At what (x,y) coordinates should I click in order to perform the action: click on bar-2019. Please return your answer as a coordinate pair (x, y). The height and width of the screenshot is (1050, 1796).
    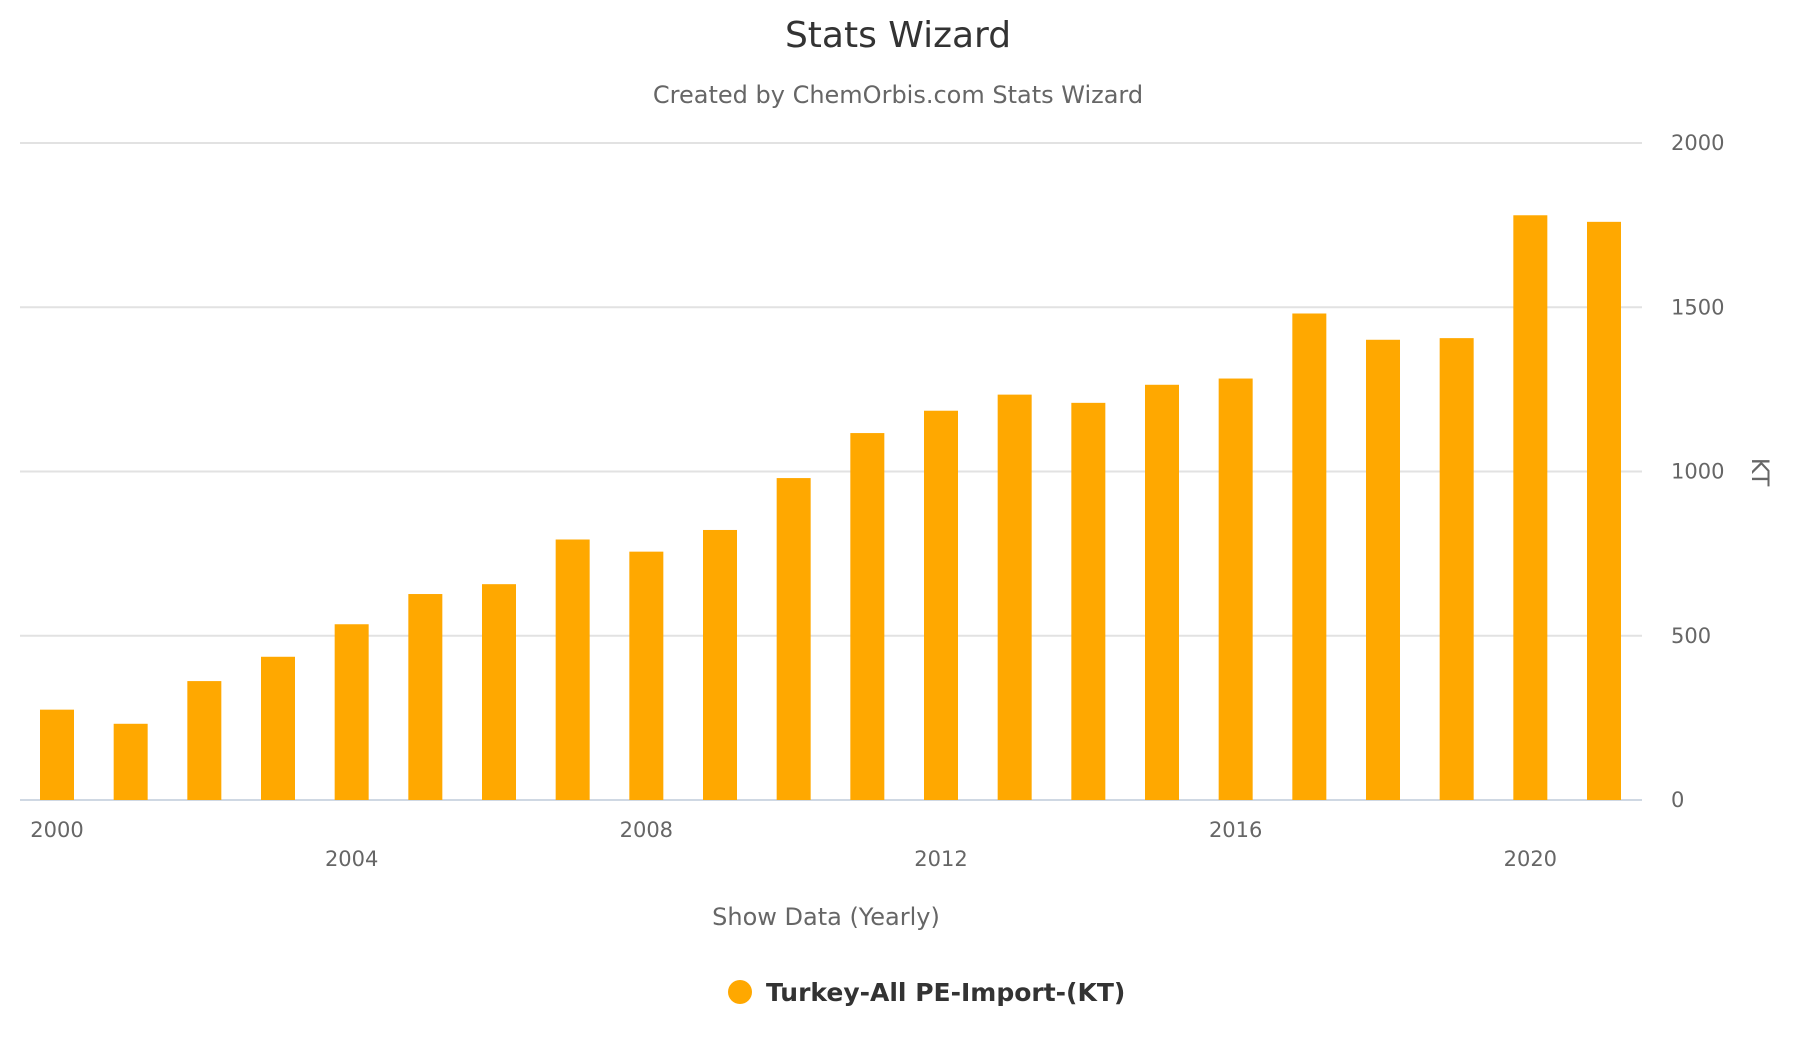
    Looking at the image, I should click on (1456, 569).